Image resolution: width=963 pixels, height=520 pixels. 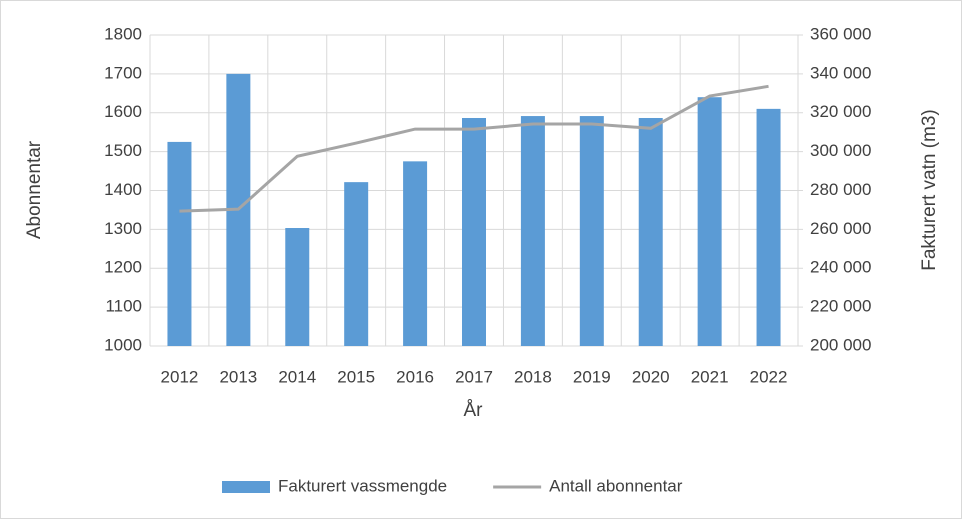 What do you see at coordinates (533, 376) in the screenshot?
I see `x-tick-label: 2018` at bounding box center [533, 376].